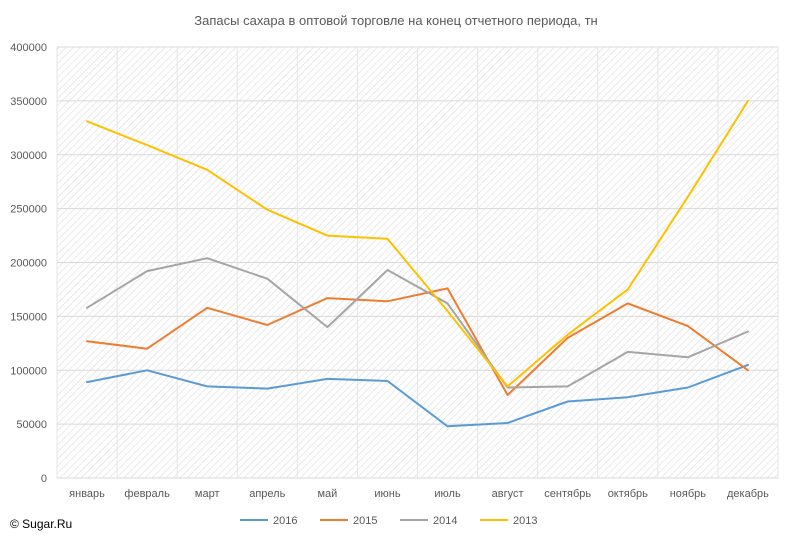 Image resolution: width=793 pixels, height=541 pixels. I want to click on x-tick-label: сентябрь, so click(567, 494).